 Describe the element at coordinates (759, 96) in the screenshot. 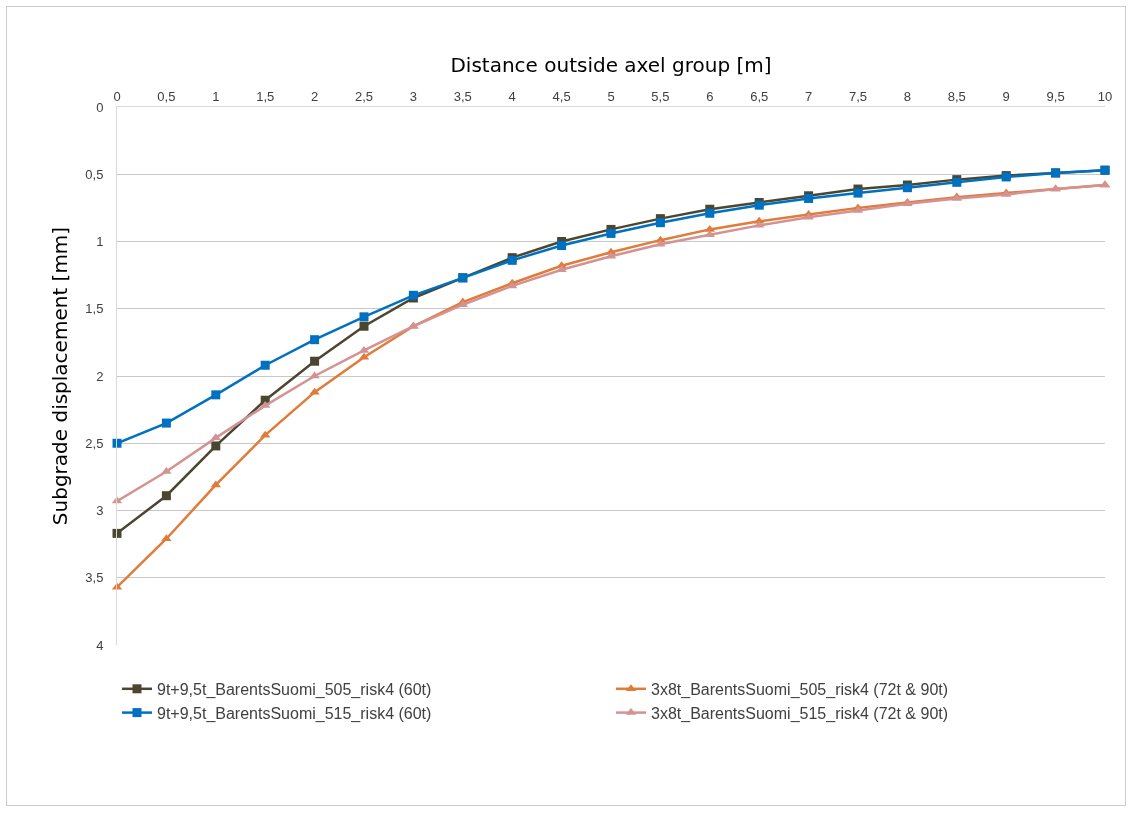

I see `x-tick-label: 6,5` at that location.